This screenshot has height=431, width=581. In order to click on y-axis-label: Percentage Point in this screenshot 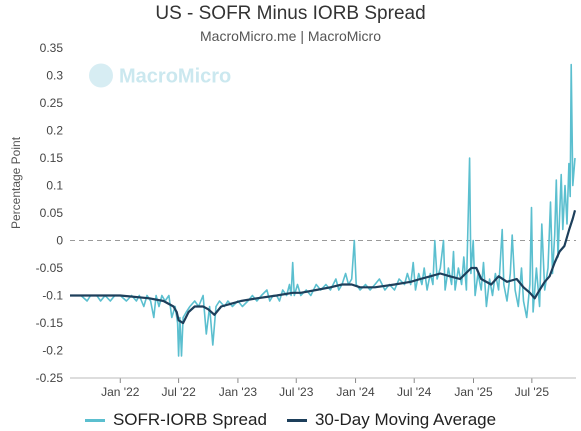, I will do `click(16, 182)`.